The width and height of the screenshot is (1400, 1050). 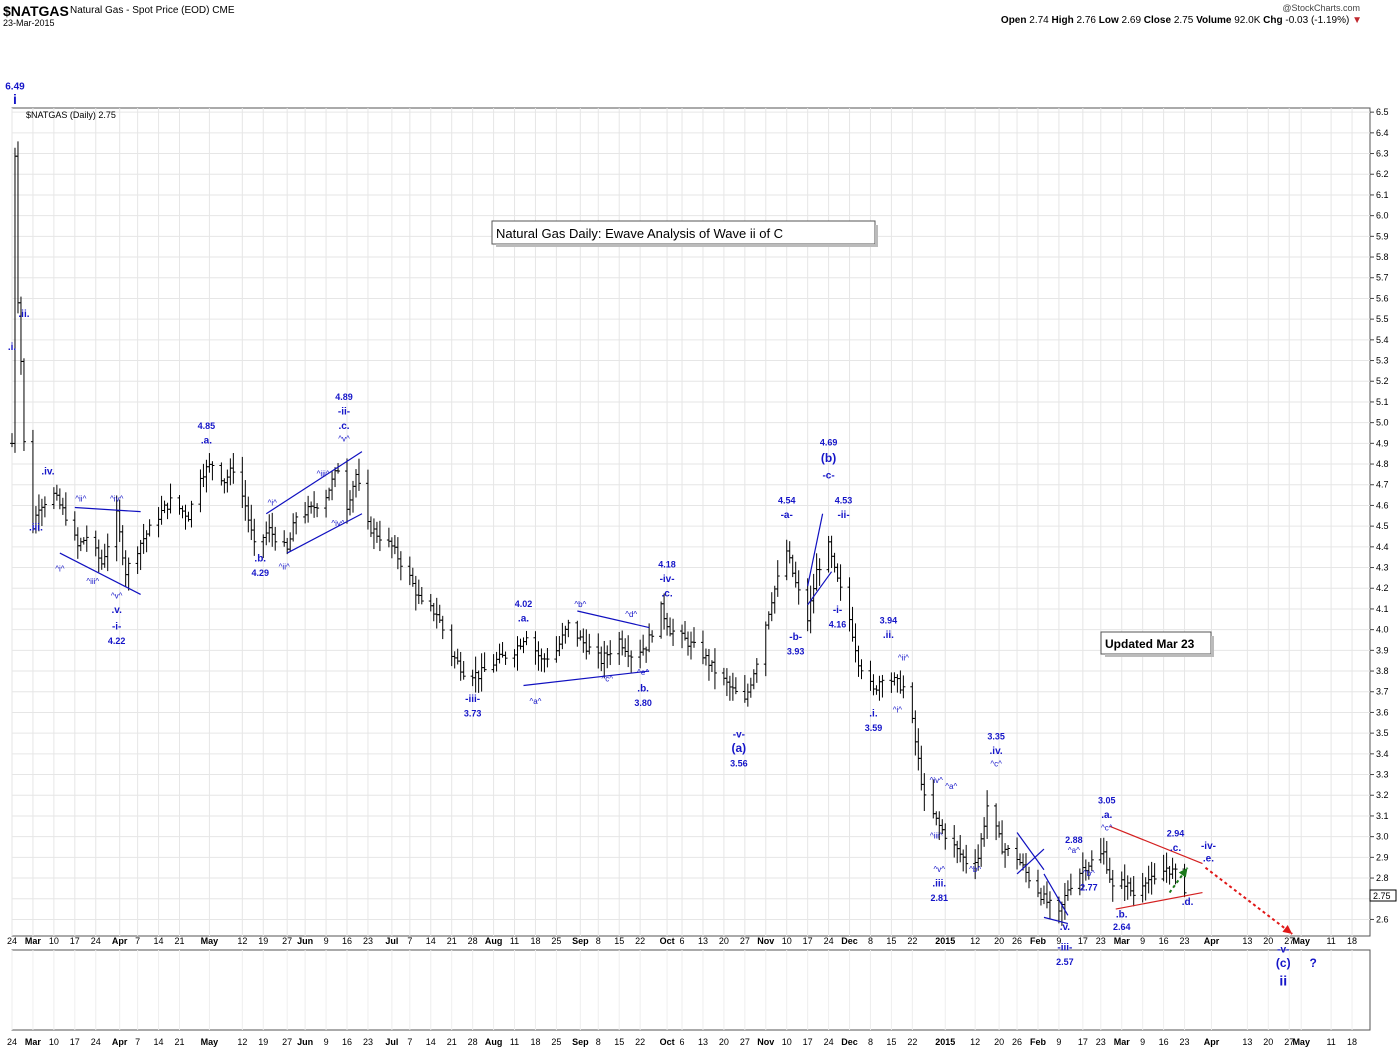 What do you see at coordinates (1065, 962) in the screenshot?
I see `wave-label: 2.57` at bounding box center [1065, 962].